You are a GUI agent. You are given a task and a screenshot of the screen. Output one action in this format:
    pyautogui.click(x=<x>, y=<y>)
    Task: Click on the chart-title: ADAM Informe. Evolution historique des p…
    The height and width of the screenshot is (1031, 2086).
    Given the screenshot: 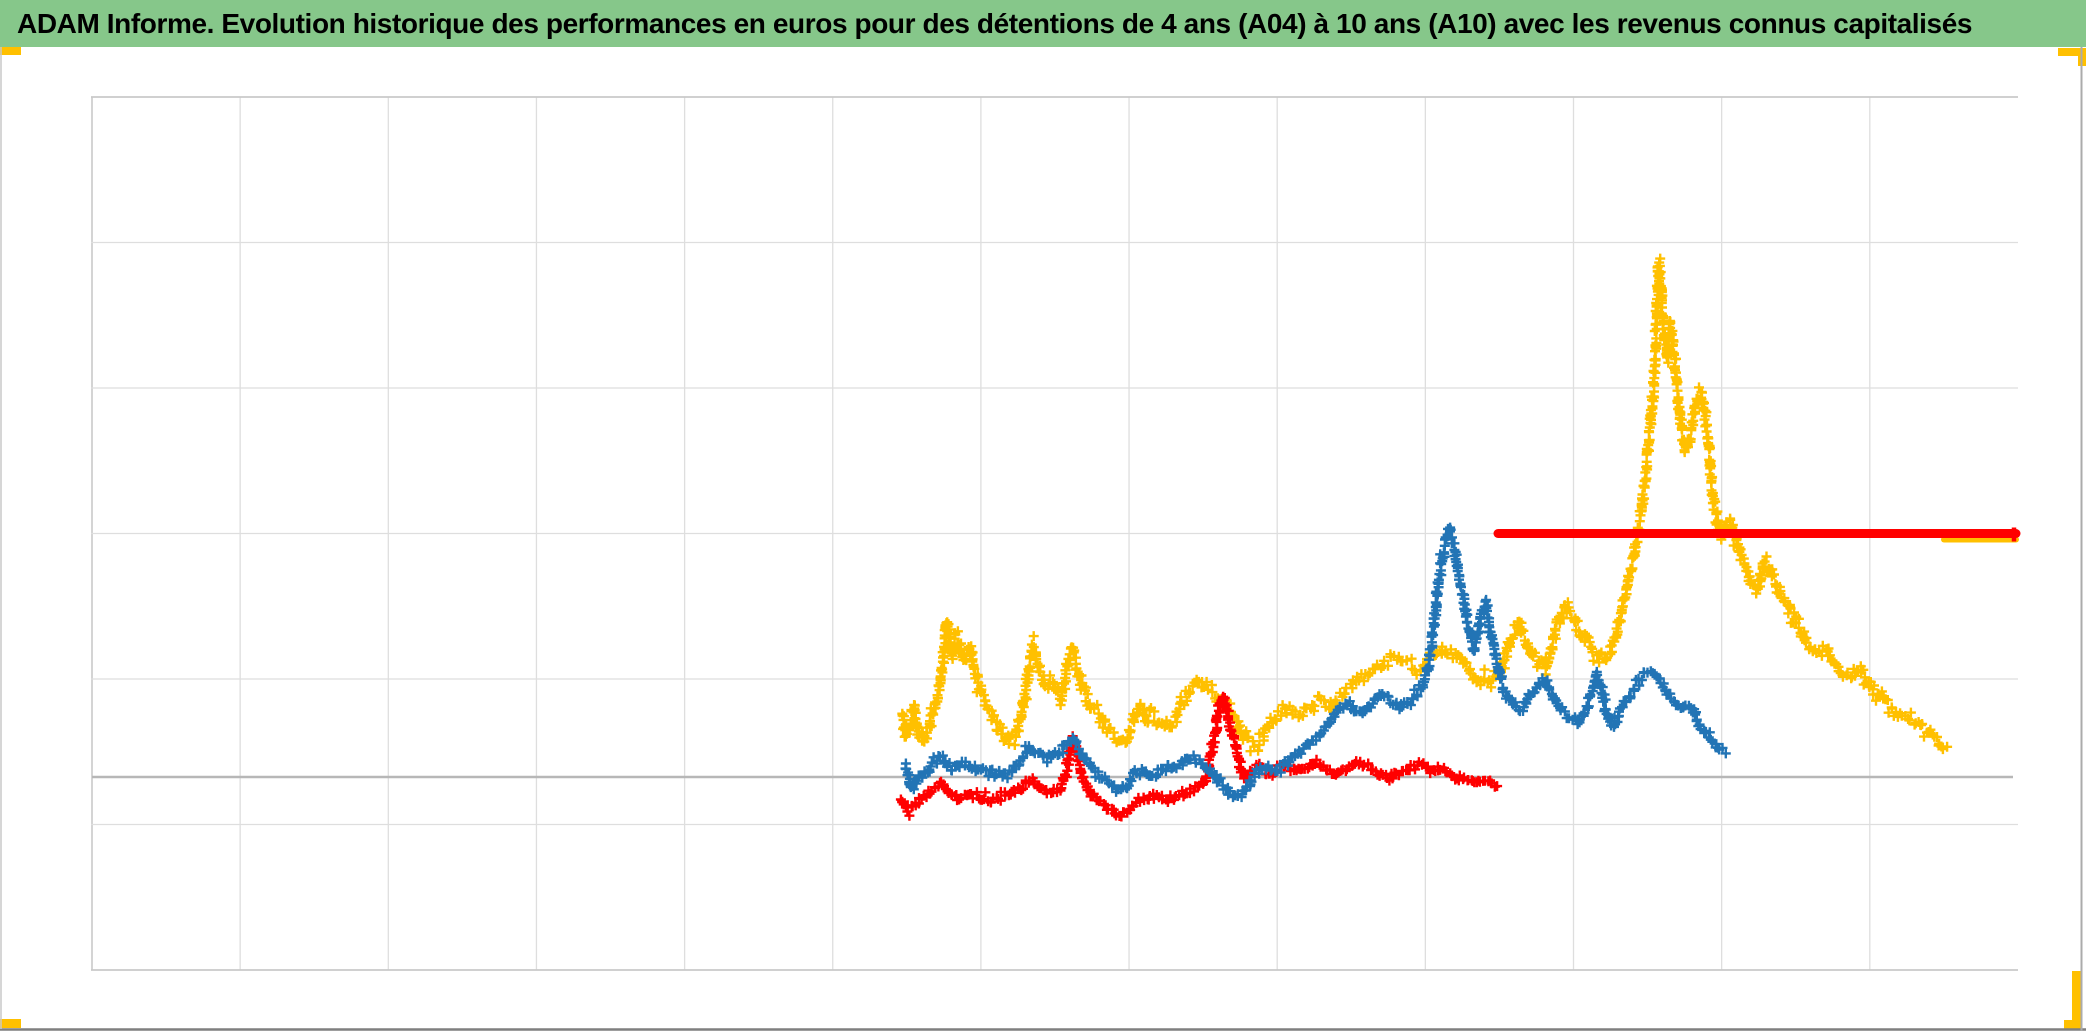 What is the action you would take?
    pyautogui.click(x=995, y=23)
    